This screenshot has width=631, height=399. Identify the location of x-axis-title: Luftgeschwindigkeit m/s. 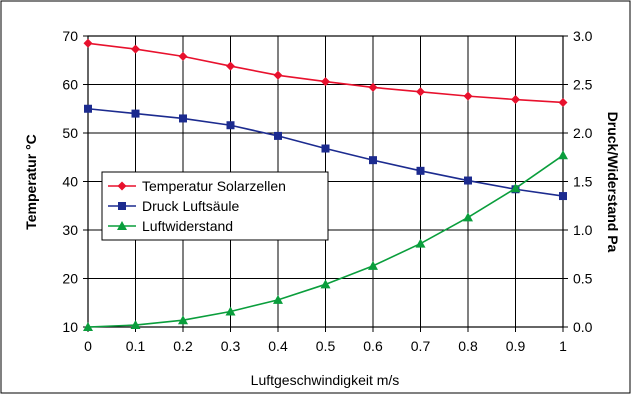
(325, 380).